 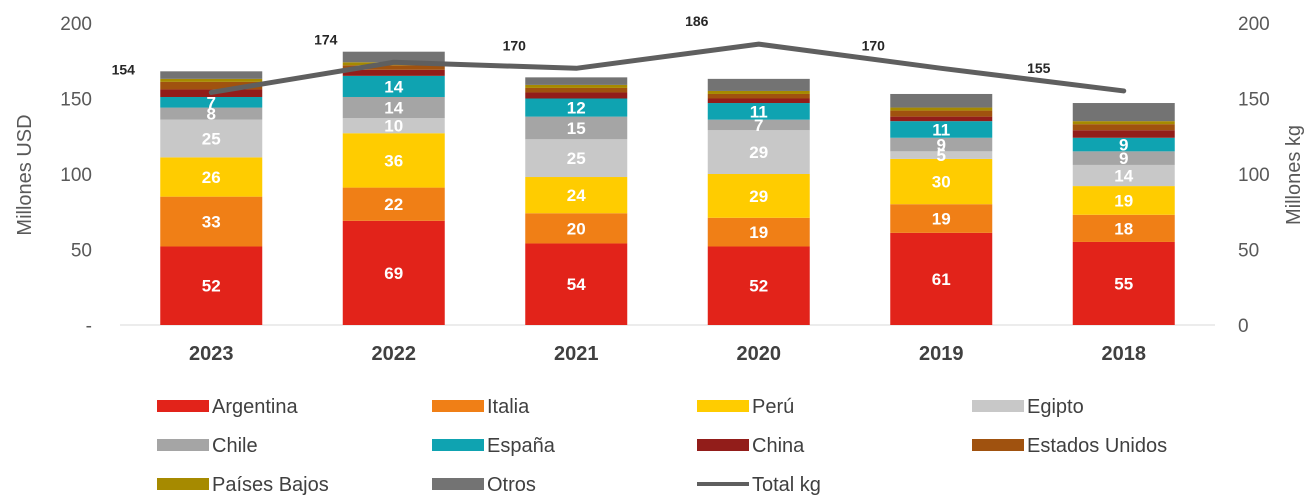 What do you see at coordinates (576, 354) in the screenshot?
I see `x-category-label: 2021` at bounding box center [576, 354].